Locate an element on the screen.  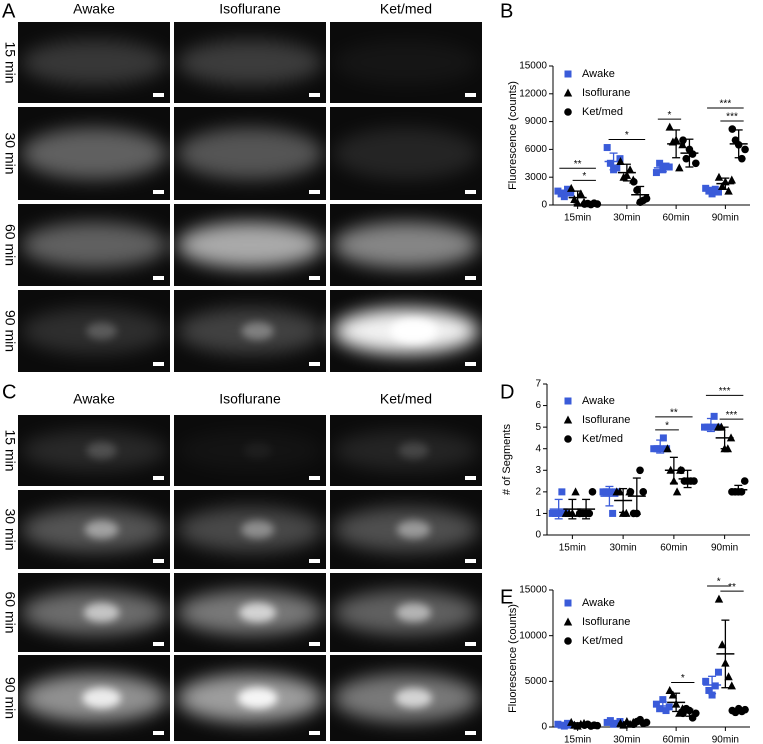
y-tick-label: 12000 is located at coordinates (533, 93).